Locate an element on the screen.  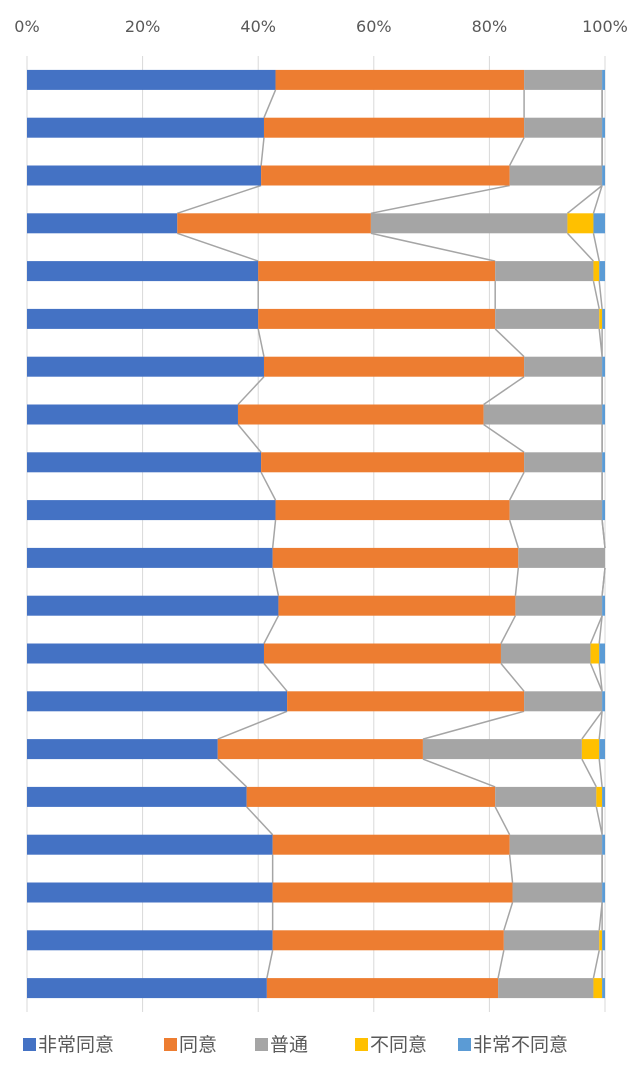
x-tick-label: 20% is located at coordinates (143, 26).